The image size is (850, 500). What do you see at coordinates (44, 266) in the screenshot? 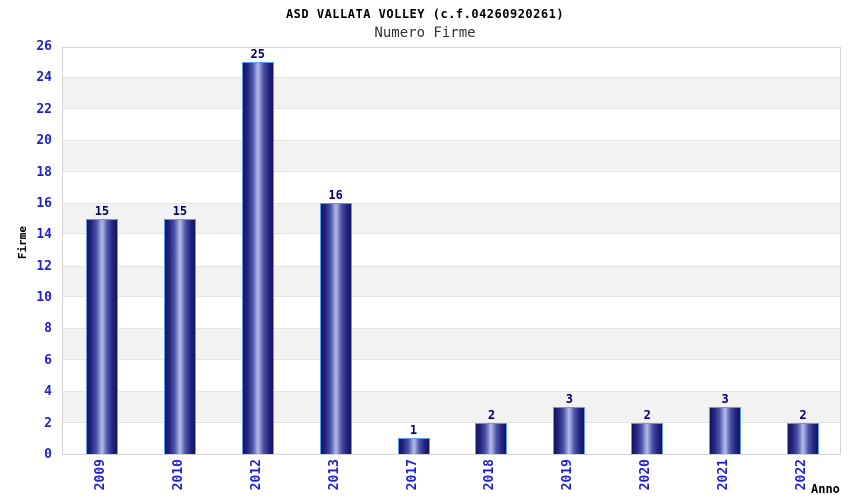
I see `y-tick-label: 12` at bounding box center [44, 266].